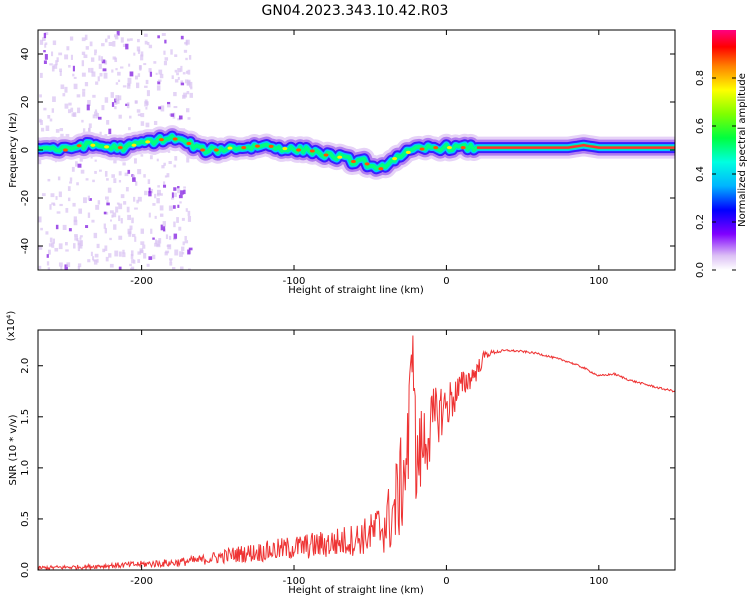 This screenshot has height=600, width=750. I want to click on snr-y-multiplier: (x10⁴), so click(11, 326).